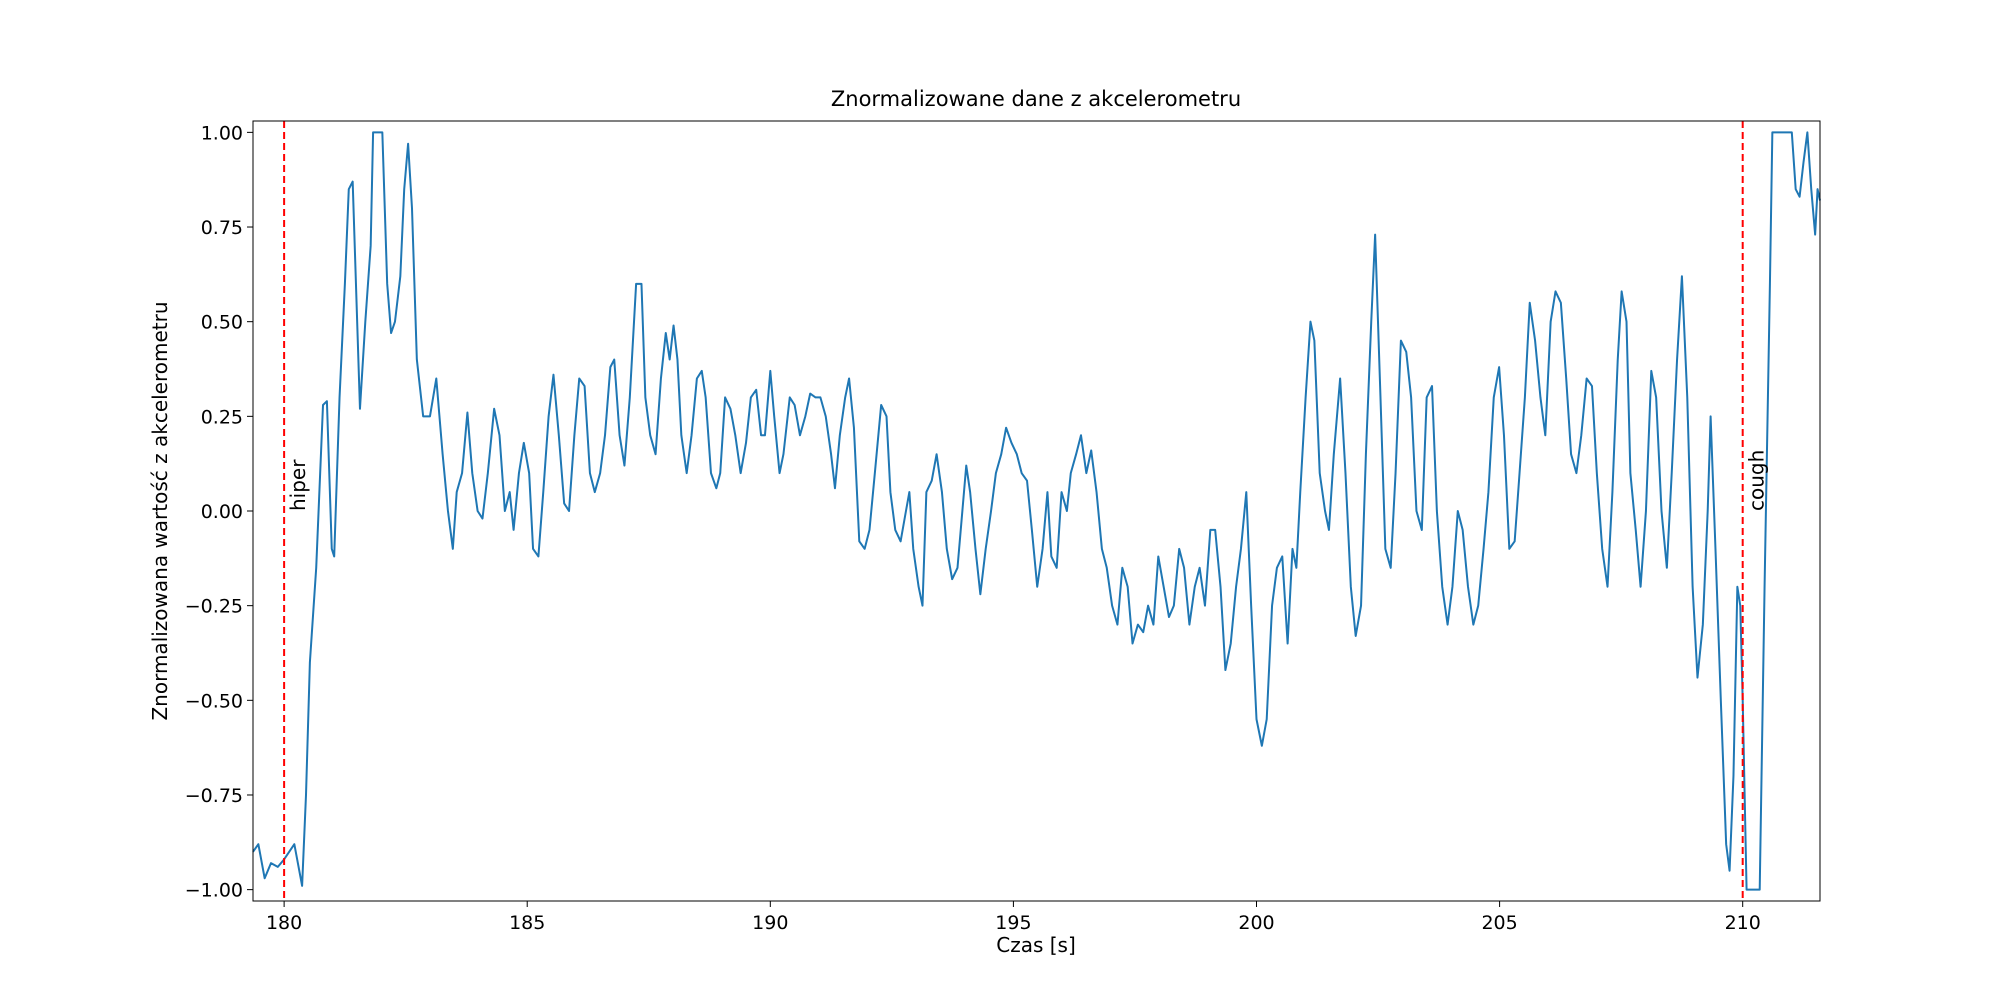 The width and height of the screenshot is (2000, 1000). I want to click on x-tick-label: 205, so click(1499, 923).